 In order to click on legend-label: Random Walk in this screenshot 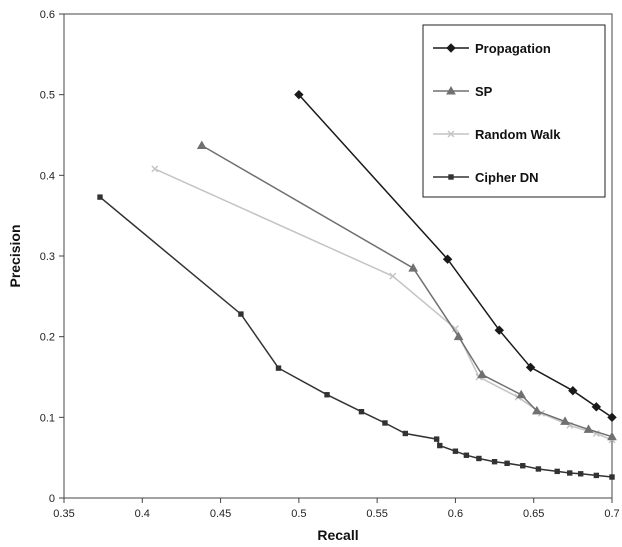, I will do `click(518, 134)`.